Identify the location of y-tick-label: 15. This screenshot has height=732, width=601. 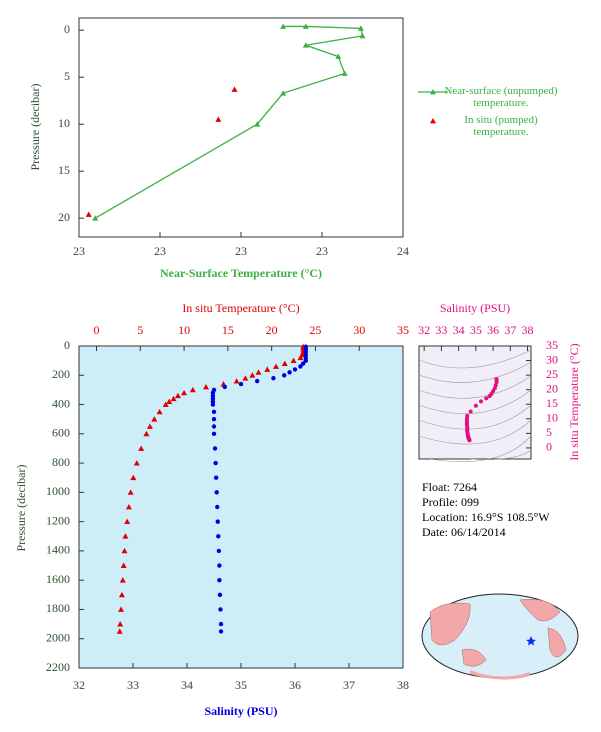
(552, 403).